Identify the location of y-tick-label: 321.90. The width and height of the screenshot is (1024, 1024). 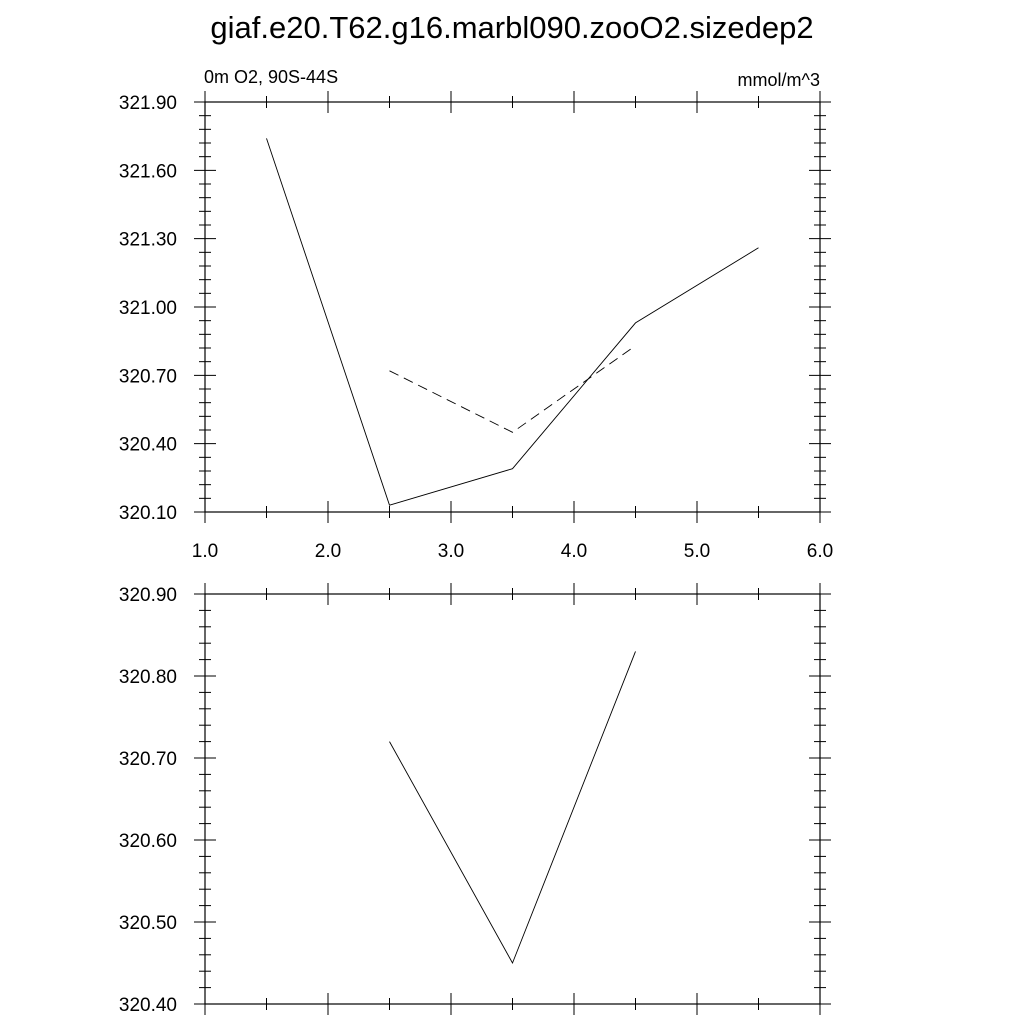
(148, 103).